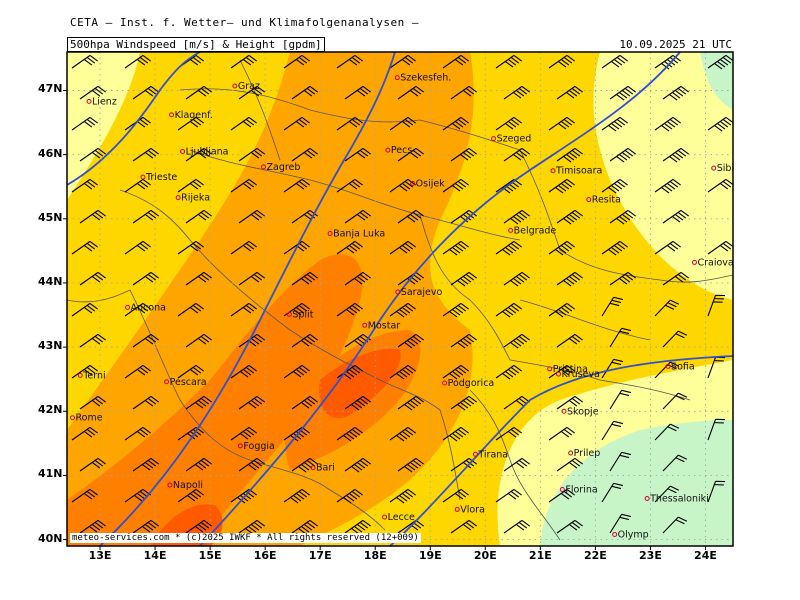 Image resolution: width=800 pixels, height=600 pixels. What do you see at coordinates (398, 517) in the screenshot?
I see `city-marker: Lecce` at bounding box center [398, 517].